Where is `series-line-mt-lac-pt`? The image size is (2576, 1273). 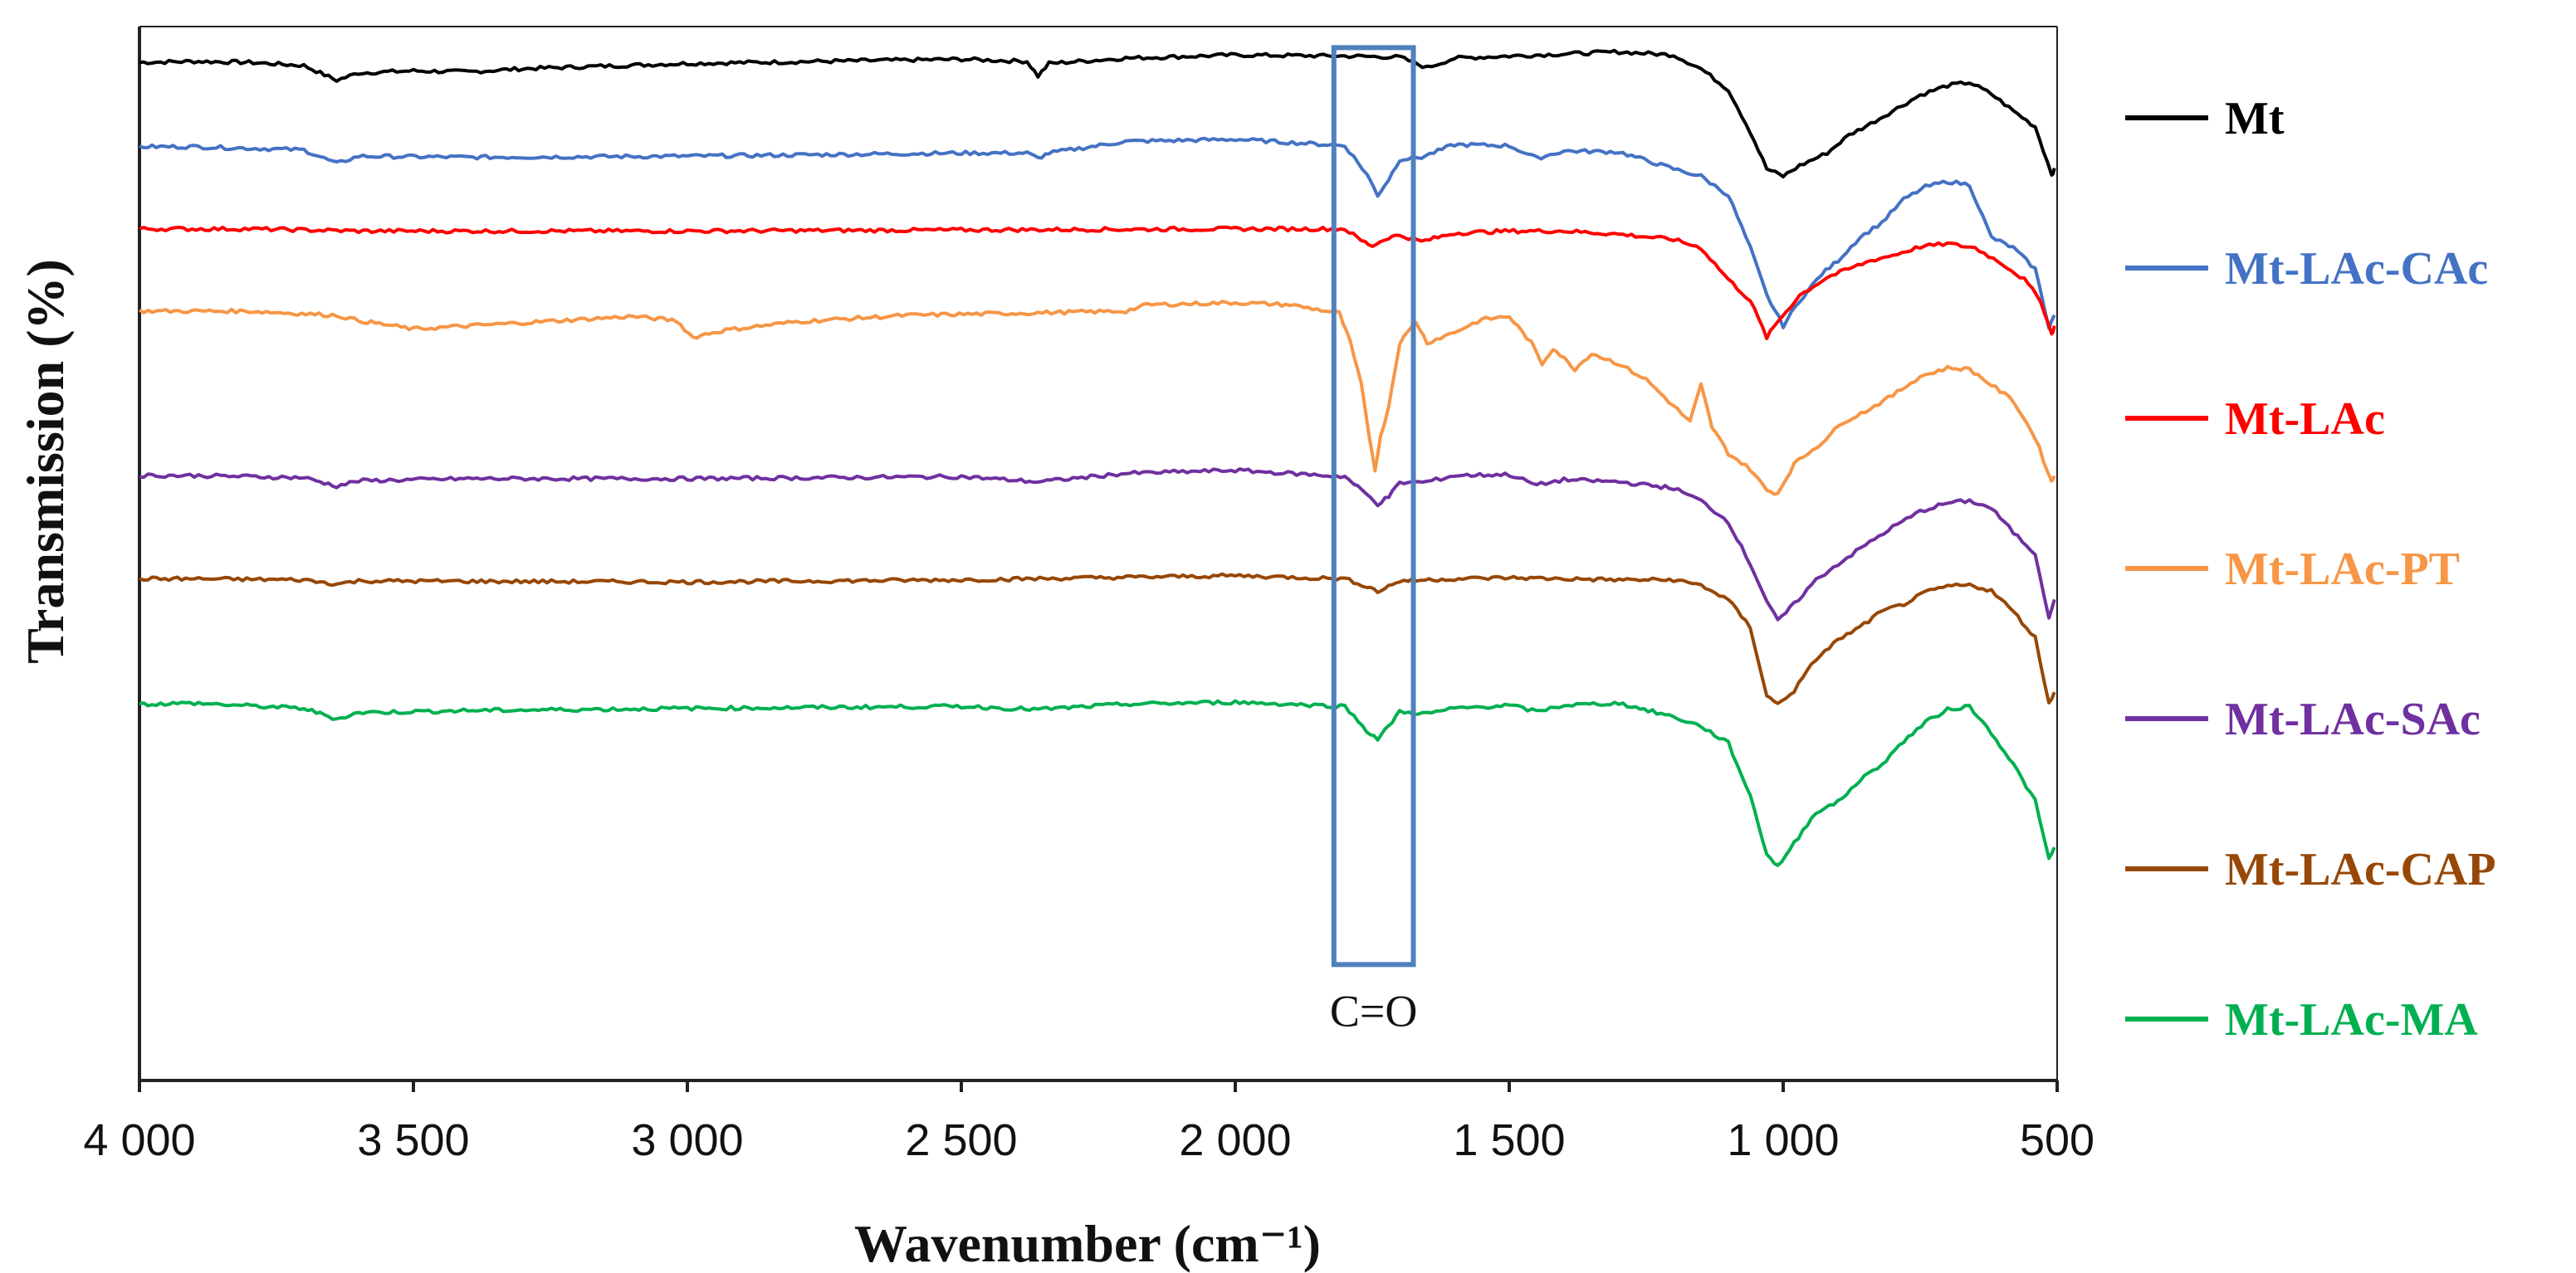
series-line-mt-lac-pt is located at coordinates (1097, 398).